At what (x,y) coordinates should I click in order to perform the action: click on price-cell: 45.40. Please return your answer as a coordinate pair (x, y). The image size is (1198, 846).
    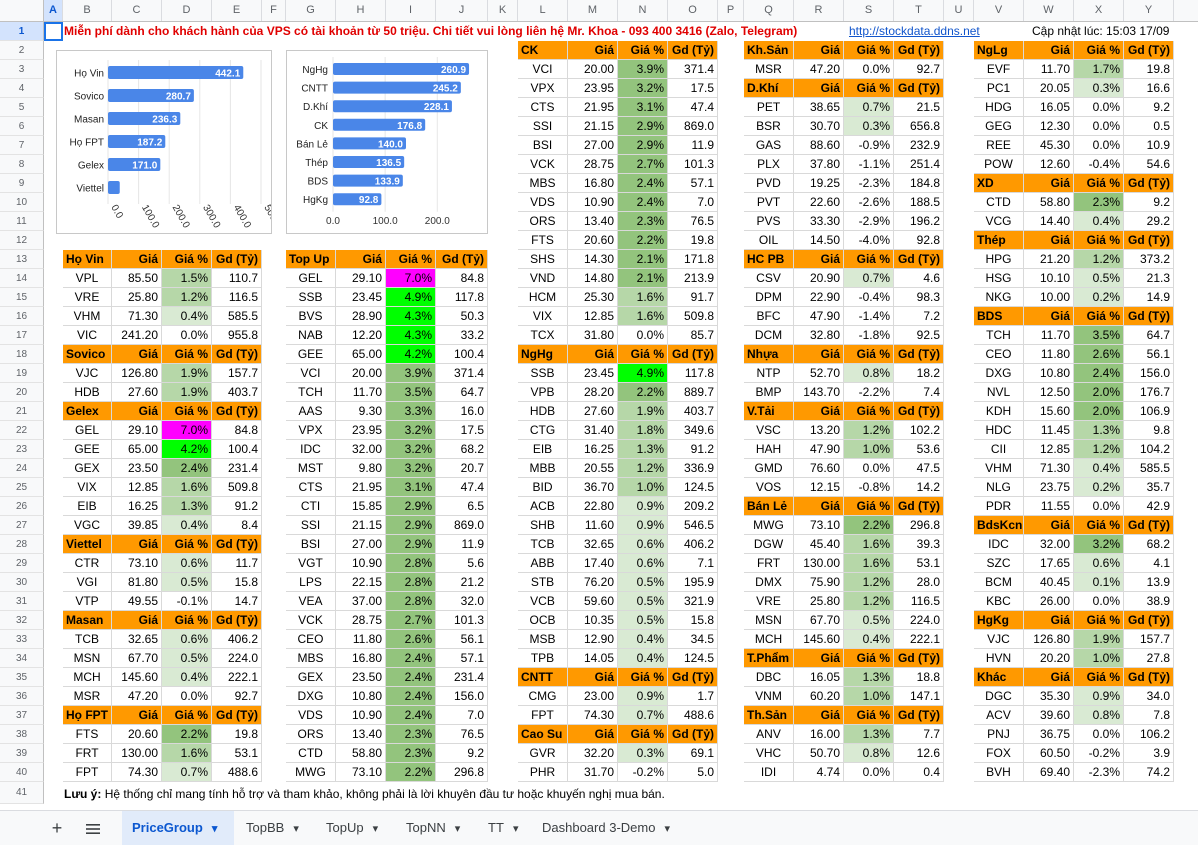
    Looking at the image, I should click on (819, 544).